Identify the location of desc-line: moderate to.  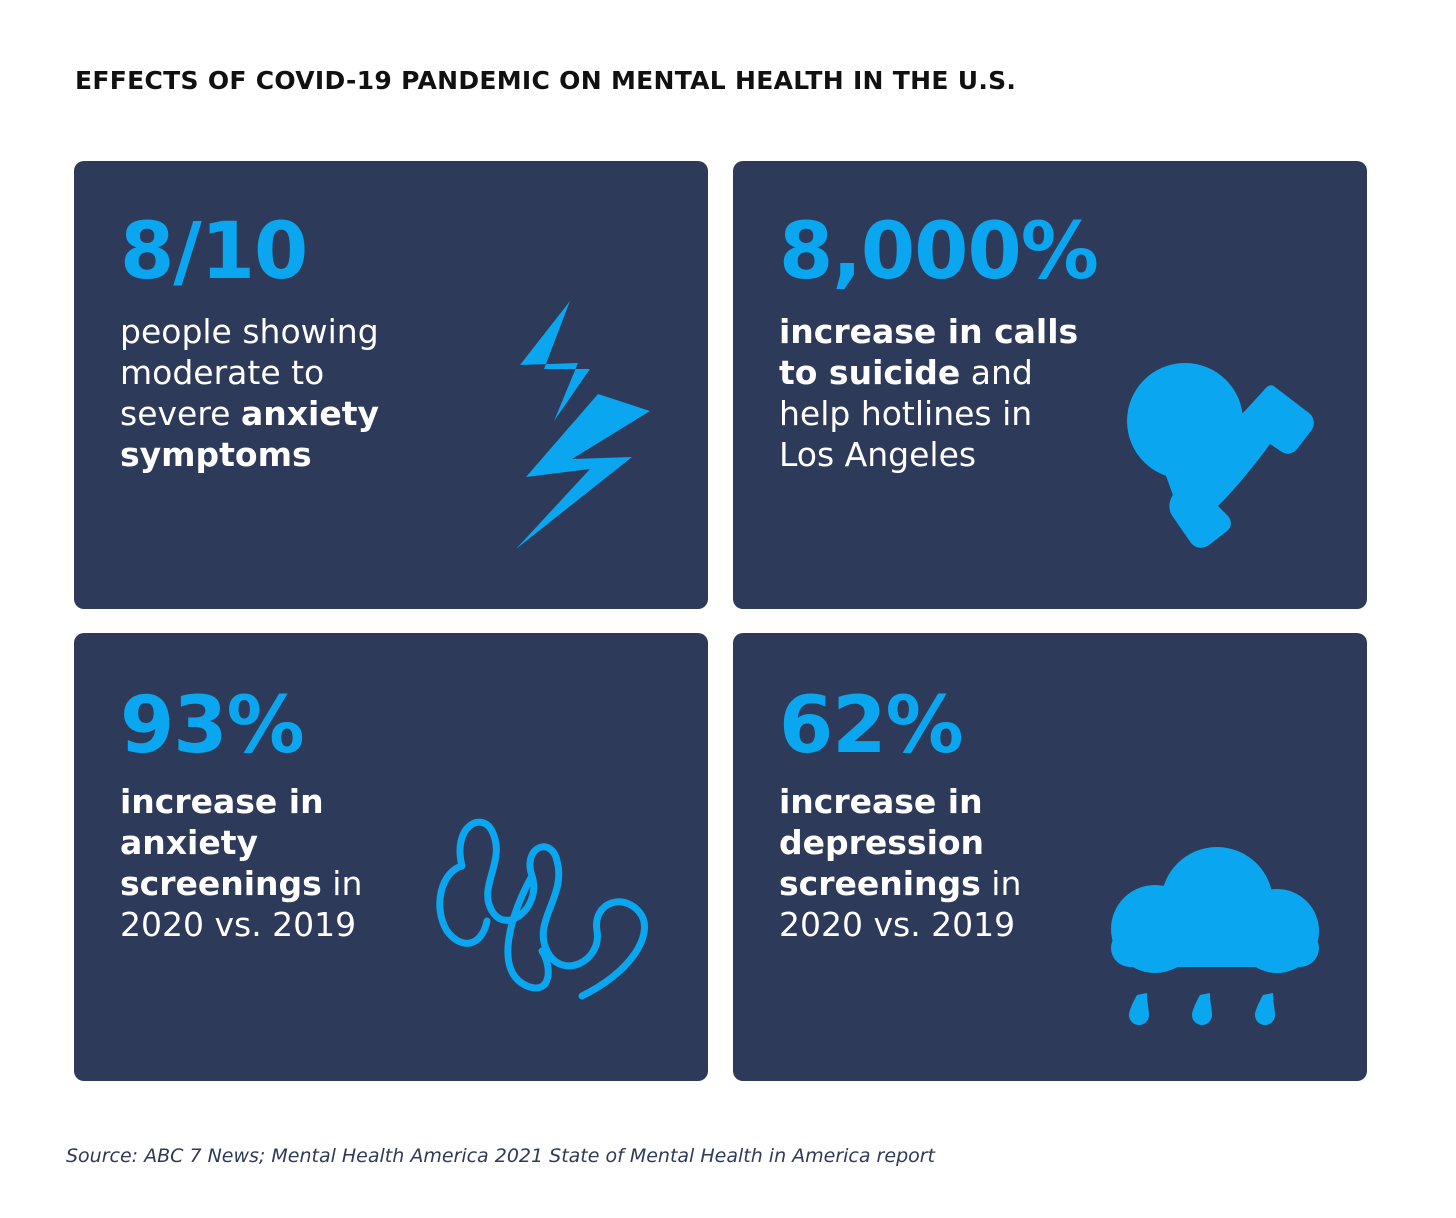
(222, 372).